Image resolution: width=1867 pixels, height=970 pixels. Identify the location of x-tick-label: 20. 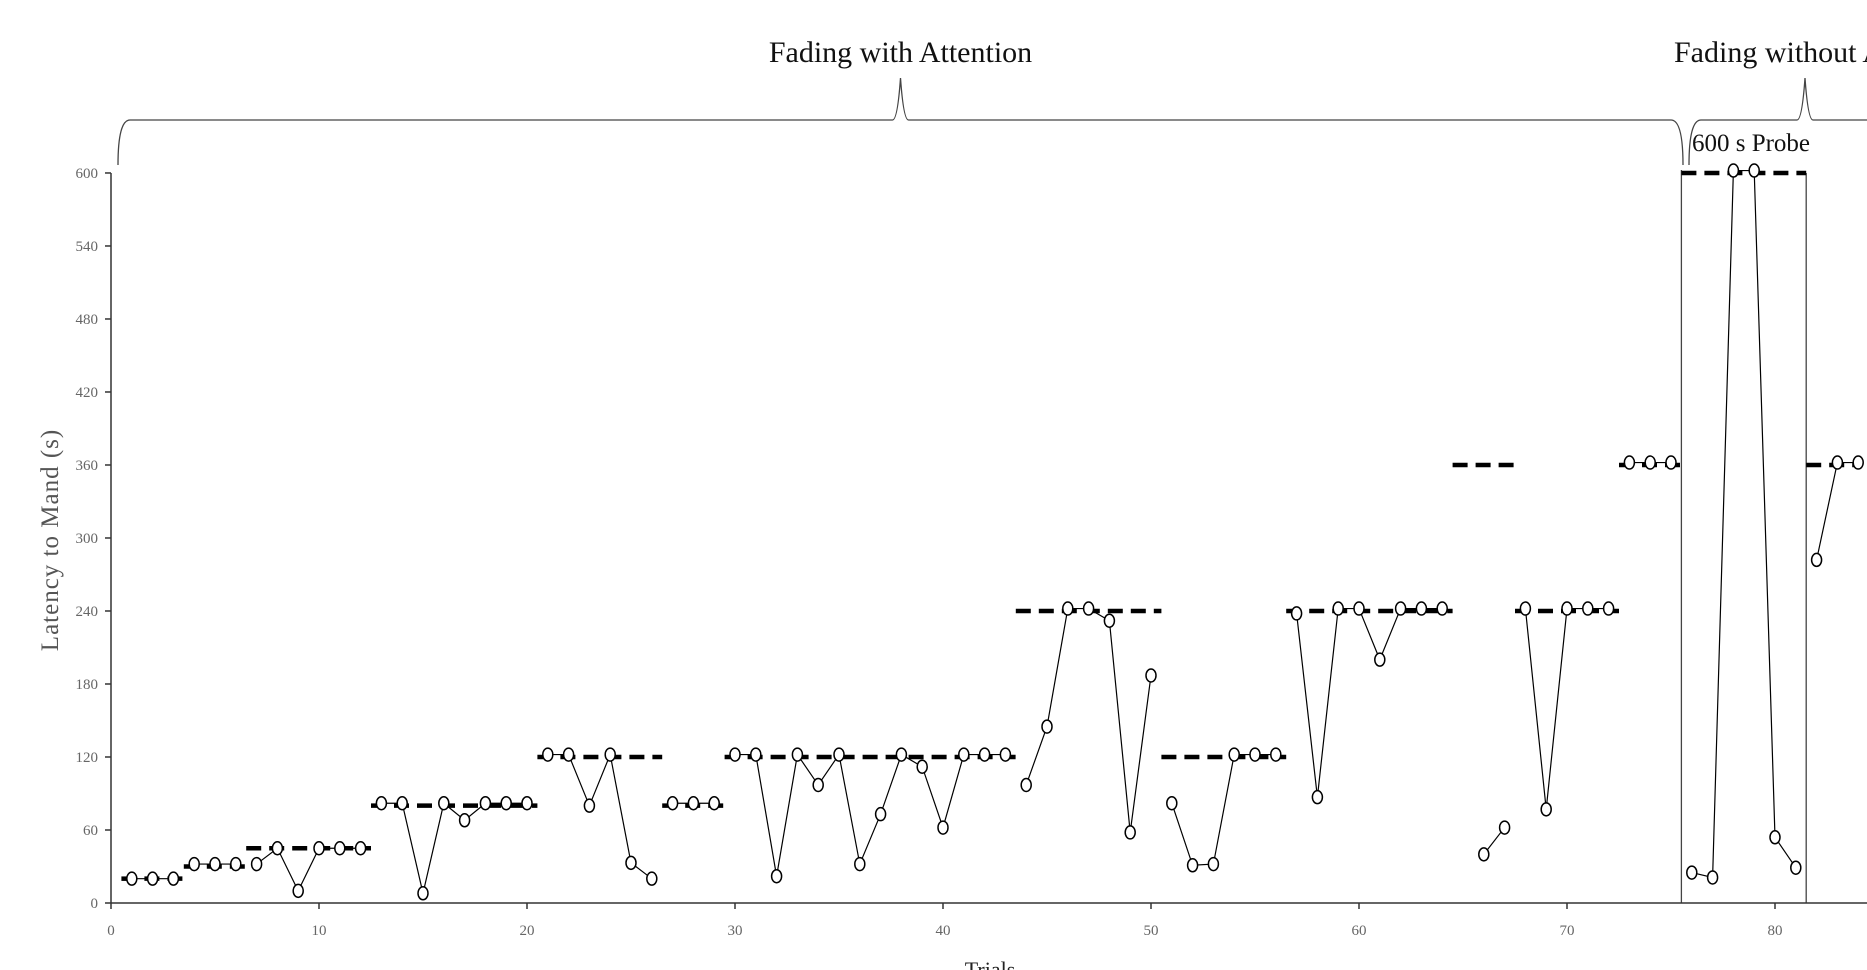
(527, 931).